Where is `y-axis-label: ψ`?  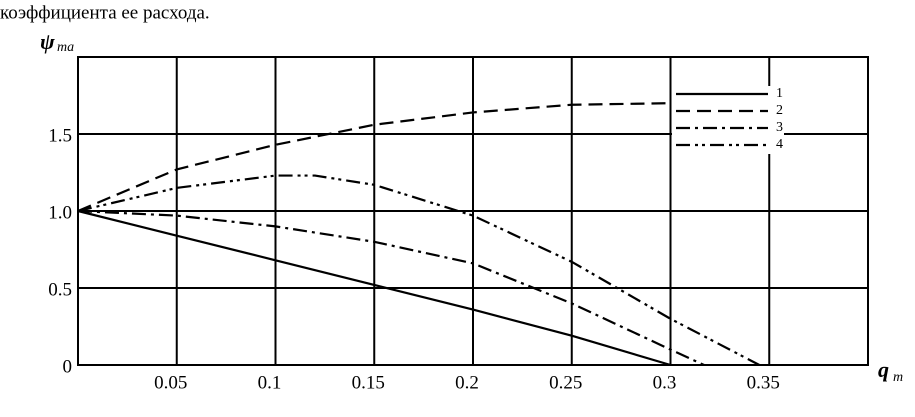
y-axis-label: ψ is located at coordinates (47, 41).